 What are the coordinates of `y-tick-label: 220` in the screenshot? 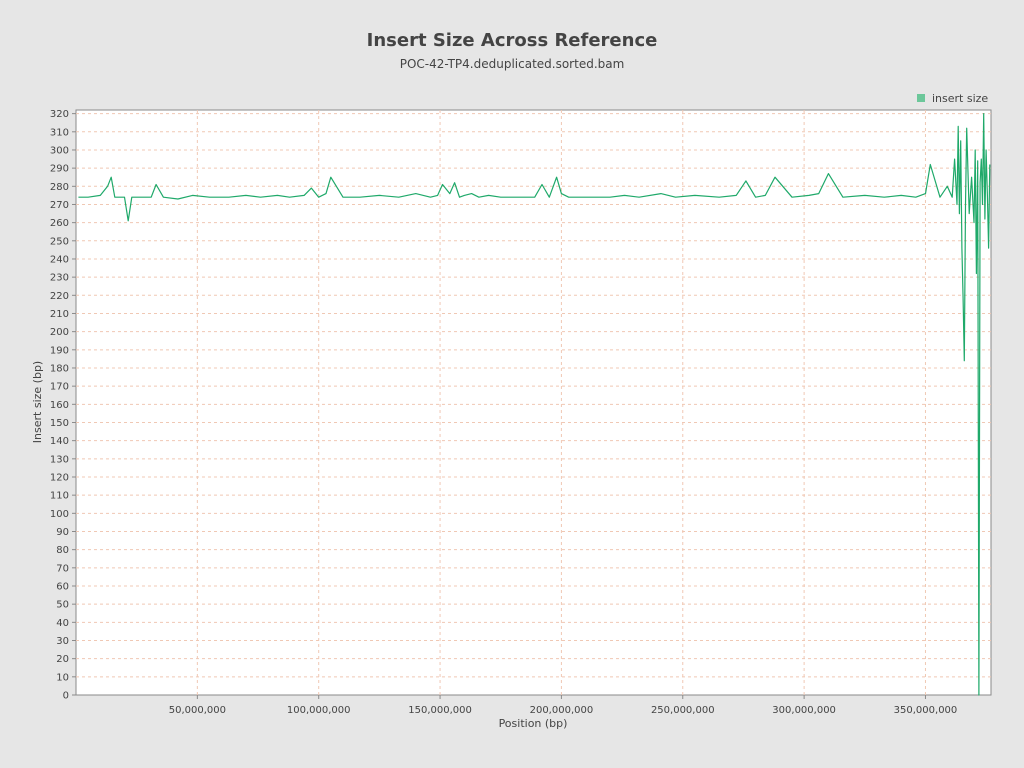 It's located at (59, 296).